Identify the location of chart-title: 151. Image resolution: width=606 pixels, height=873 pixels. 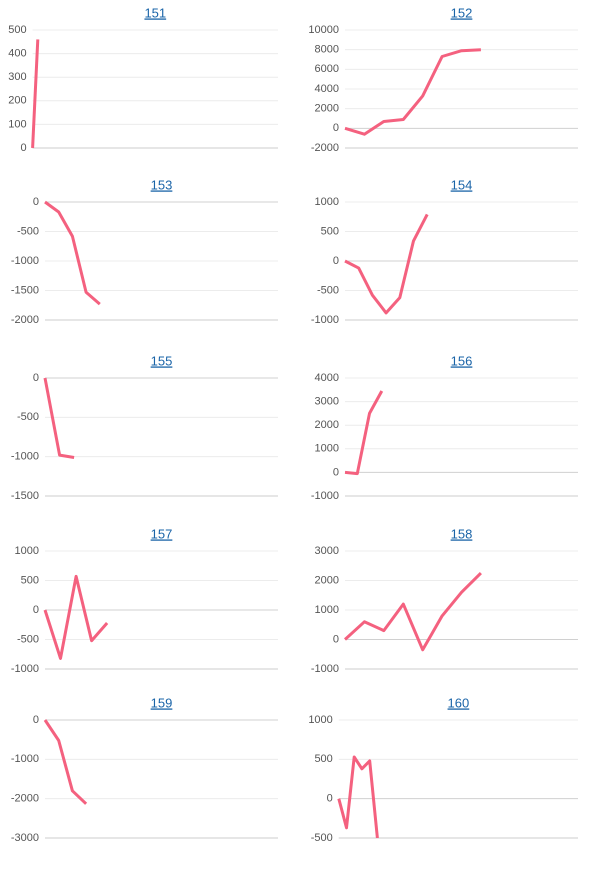
(155, 12).